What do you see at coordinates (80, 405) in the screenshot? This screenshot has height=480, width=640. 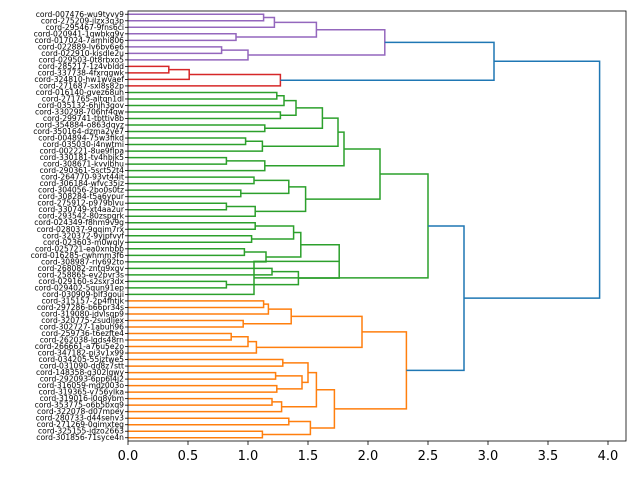 I see `leaf-label: cord-353775-o6b5bxq9` at bounding box center [80, 405].